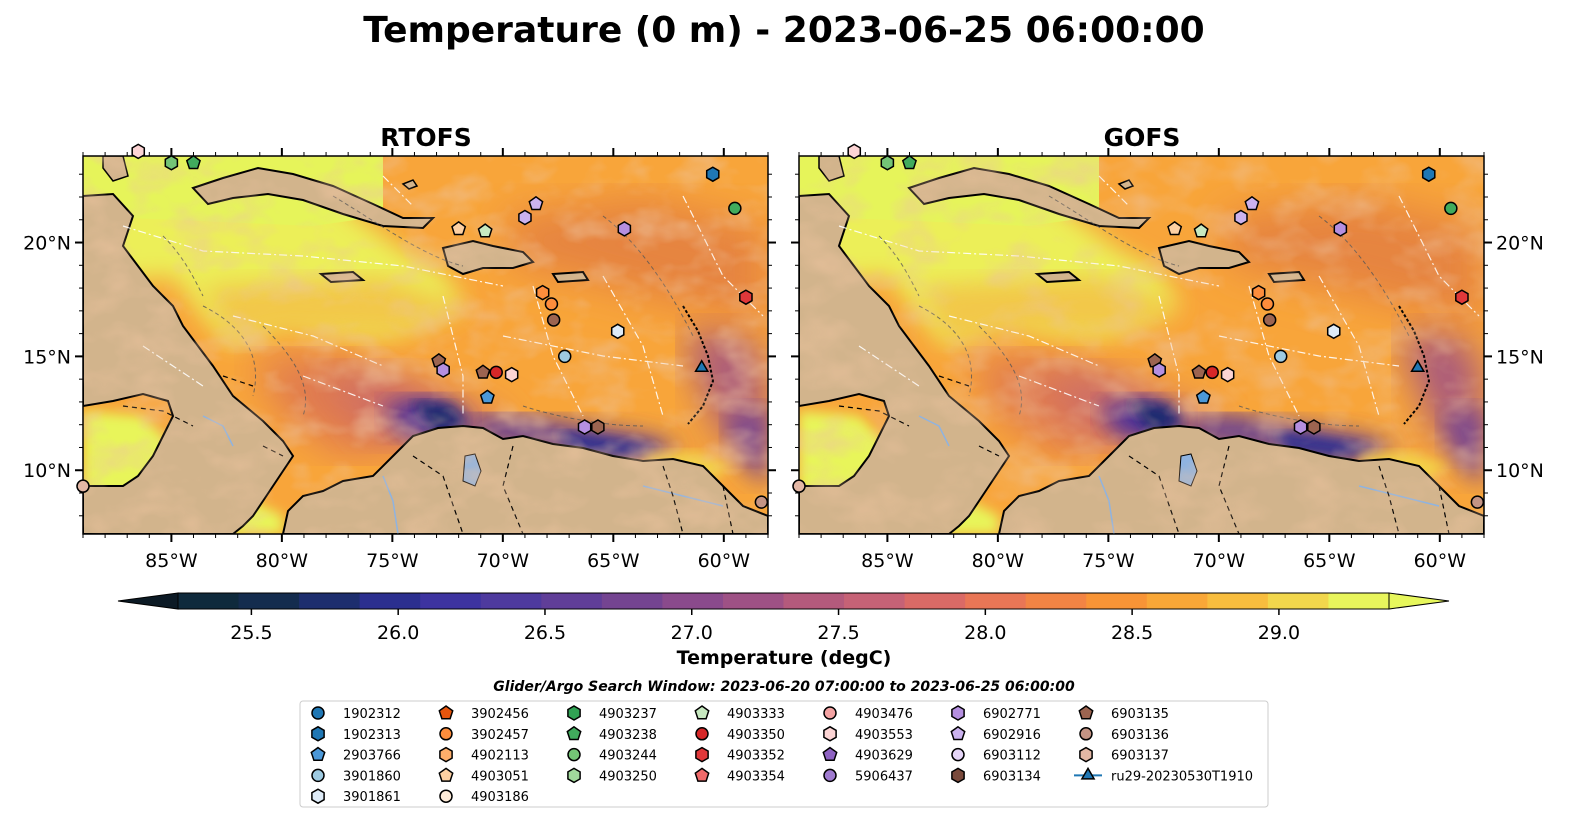 This screenshot has width=1577, height=826. Describe the element at coordinates (372, 735) in the screenshot. I see `legend-label: 1902313` at that location.